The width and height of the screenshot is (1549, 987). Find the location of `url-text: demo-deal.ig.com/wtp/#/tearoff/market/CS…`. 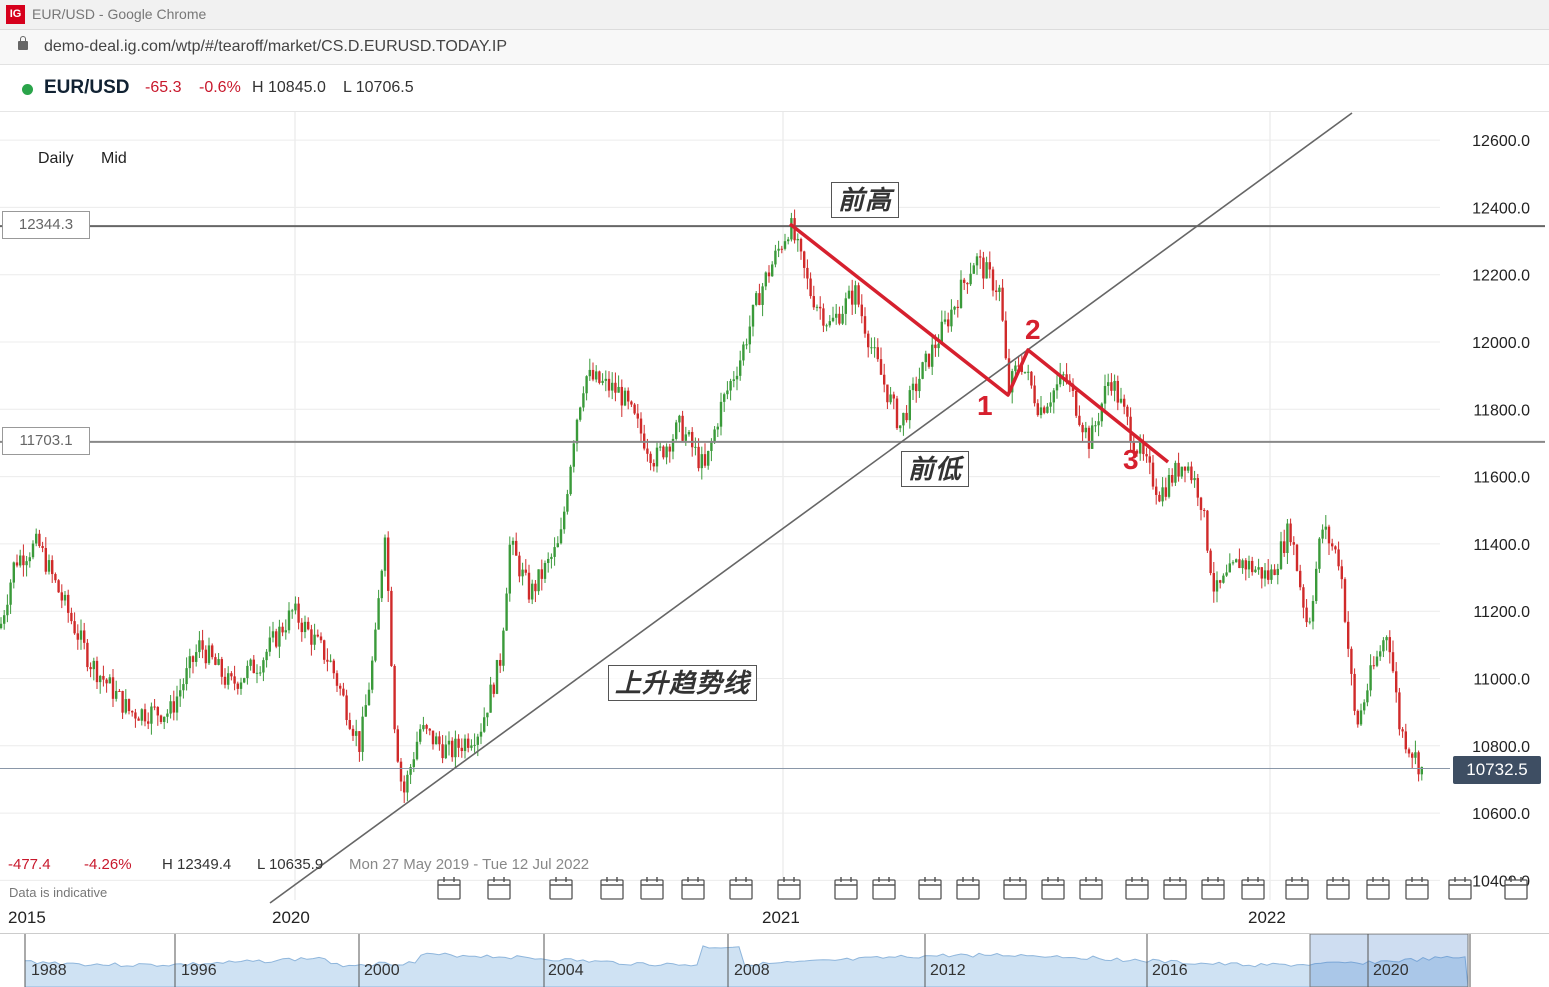

url-text: demo-deal.ig.com/wtp/#/tearoff/market/CS… is located at coordinates (275, 46).